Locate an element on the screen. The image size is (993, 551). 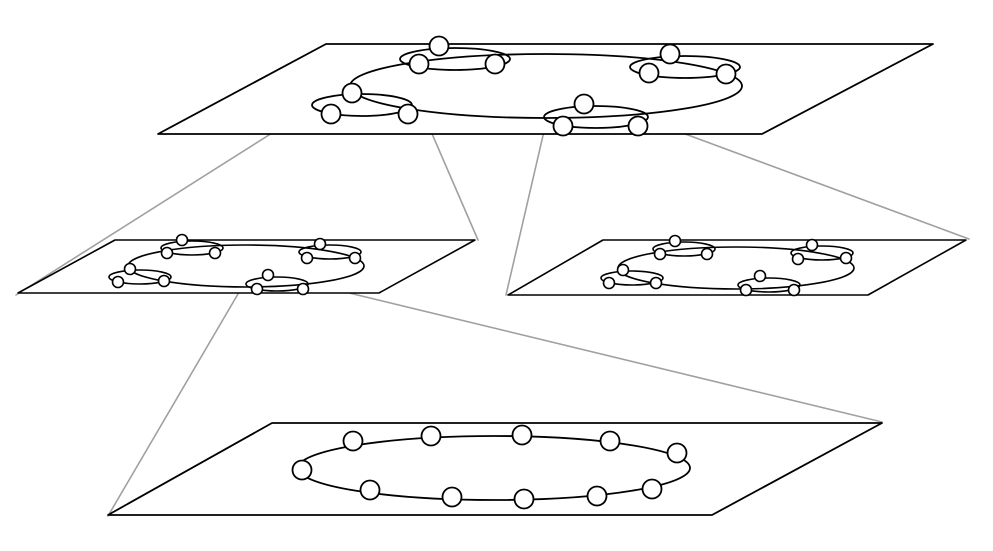
top-plane is located at coordinates (545, 86).